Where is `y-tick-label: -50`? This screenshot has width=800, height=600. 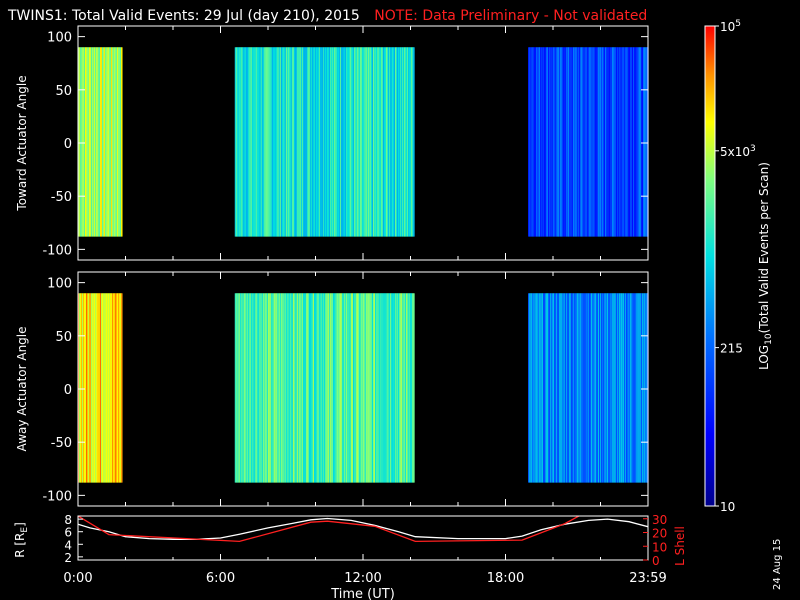
y-tick-label: -50 is located at coordinates (61, 197).